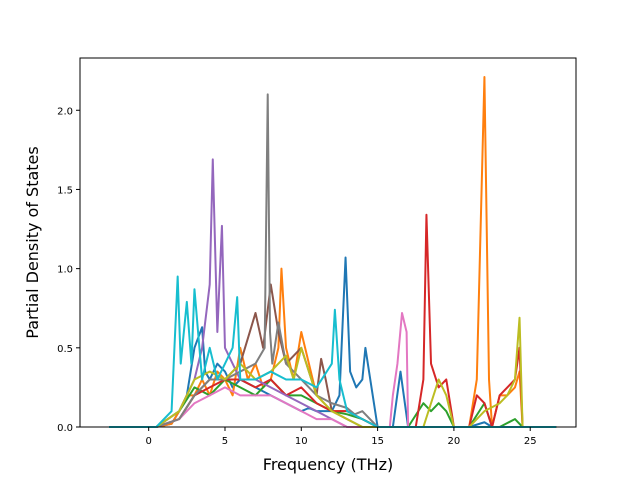 Image resolution: width=640 pixels, height=484 pixels. Describe the element at coordinates (65, 190) in the screenshot. I see `y-tick-label: 1.5` at that location.